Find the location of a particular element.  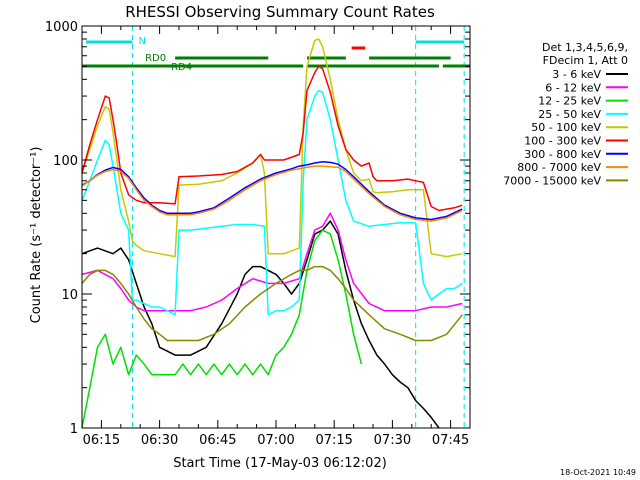

y-tick-label: 1000 is located at coordinates (61, 27).